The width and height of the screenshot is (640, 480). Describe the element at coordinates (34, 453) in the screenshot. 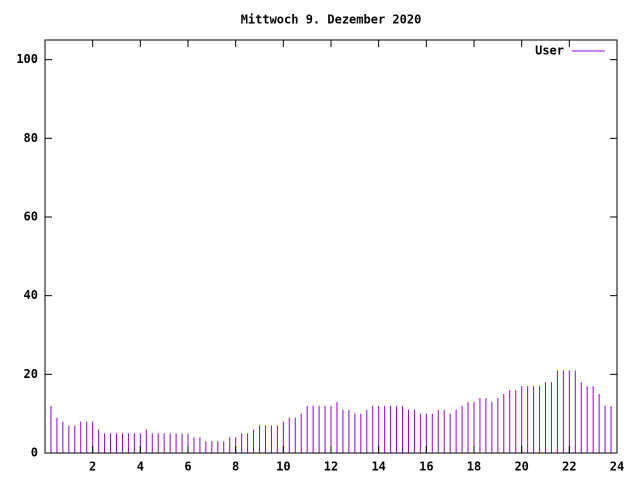

I see `y-tick-label: 0` at that location.